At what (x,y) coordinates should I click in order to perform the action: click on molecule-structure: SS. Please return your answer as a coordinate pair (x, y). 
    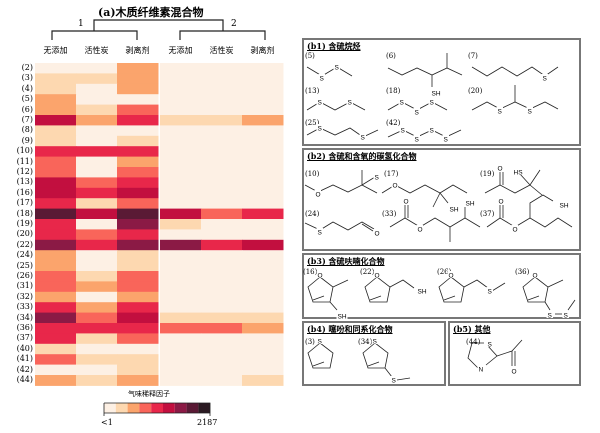
    Looking at the image, I should click on (329, 73).